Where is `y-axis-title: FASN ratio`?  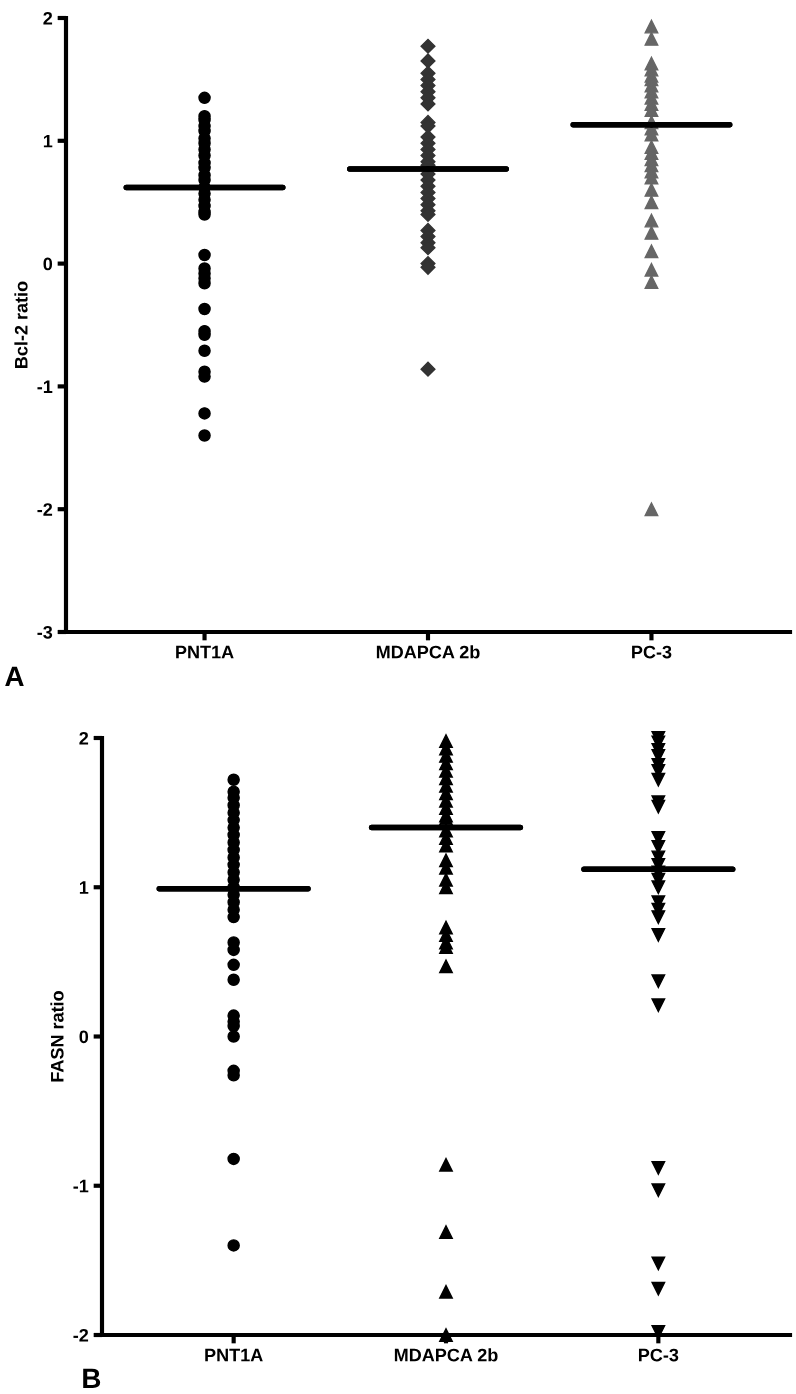
y-axis-title: FASN ratio is located at coordinates (57, 1036).